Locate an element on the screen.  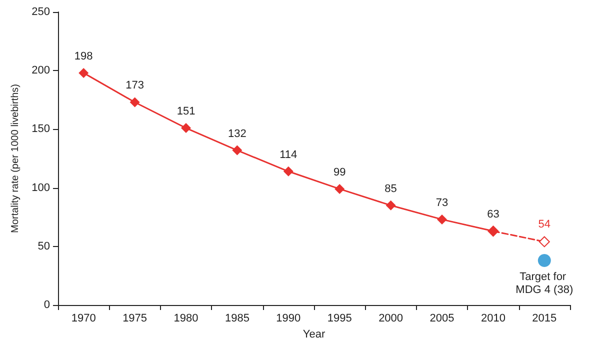
y-tick-label: 50 is located at coordinates (44, 246).